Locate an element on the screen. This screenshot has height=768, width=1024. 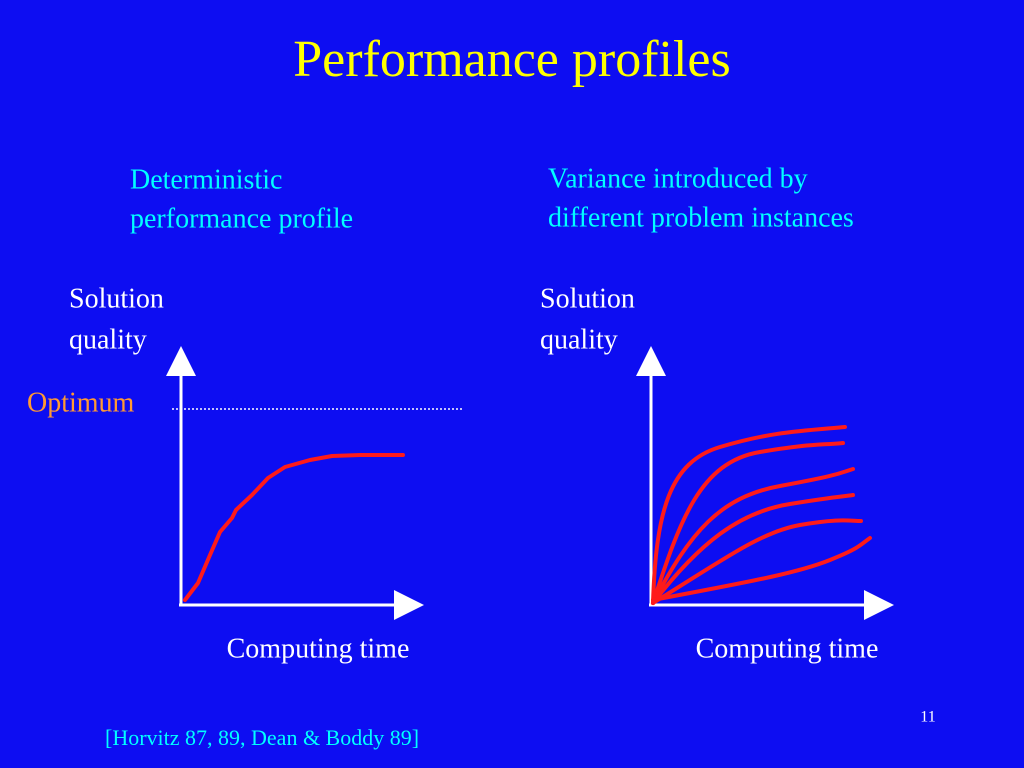
page-number: 11 is located at coordinates (927, 717).